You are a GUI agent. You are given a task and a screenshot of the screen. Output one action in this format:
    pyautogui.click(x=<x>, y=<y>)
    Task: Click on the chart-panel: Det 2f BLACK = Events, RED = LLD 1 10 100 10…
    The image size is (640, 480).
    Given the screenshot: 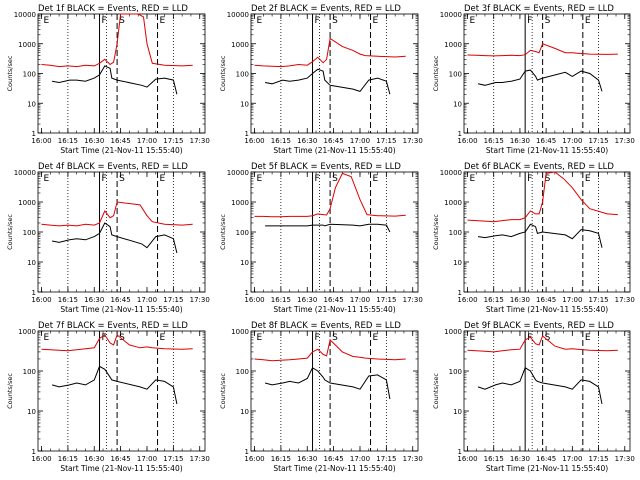 What is the action you would take?
    pyautogui.click(x=321, y=79)
    